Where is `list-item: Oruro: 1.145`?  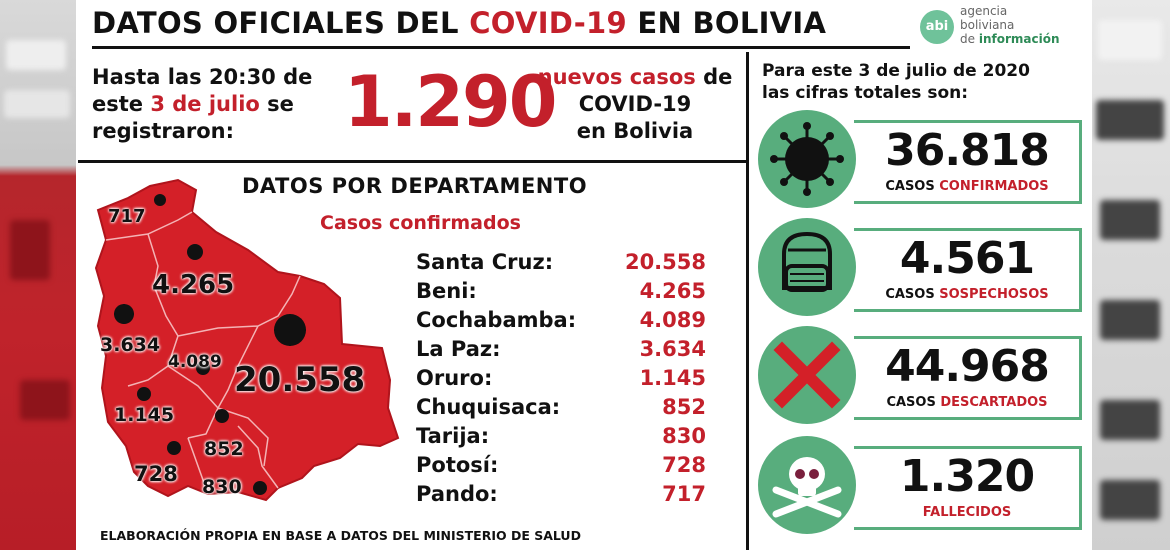 list-item: Oruro: 1.145 is located at coordinates (561, 378).